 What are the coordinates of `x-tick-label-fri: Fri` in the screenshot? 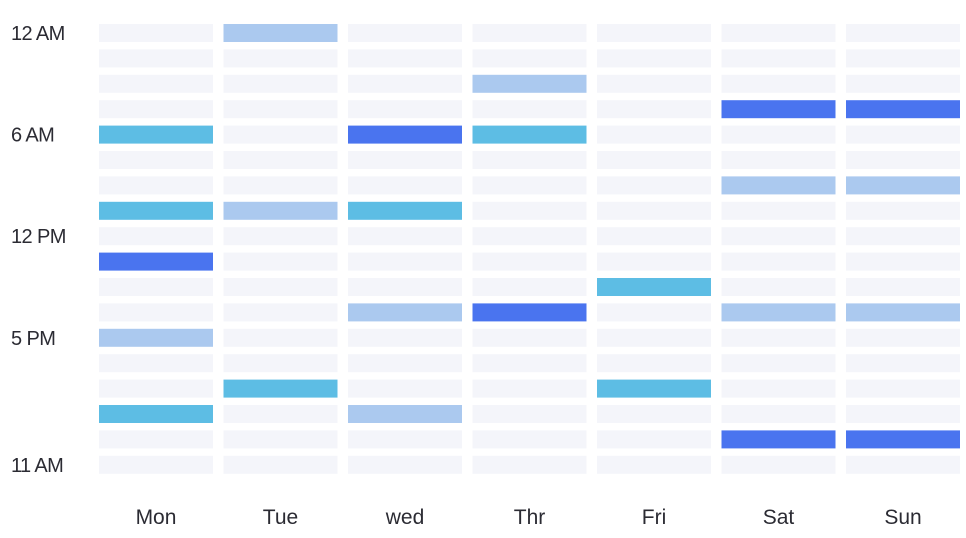 It's located at (654, 517).